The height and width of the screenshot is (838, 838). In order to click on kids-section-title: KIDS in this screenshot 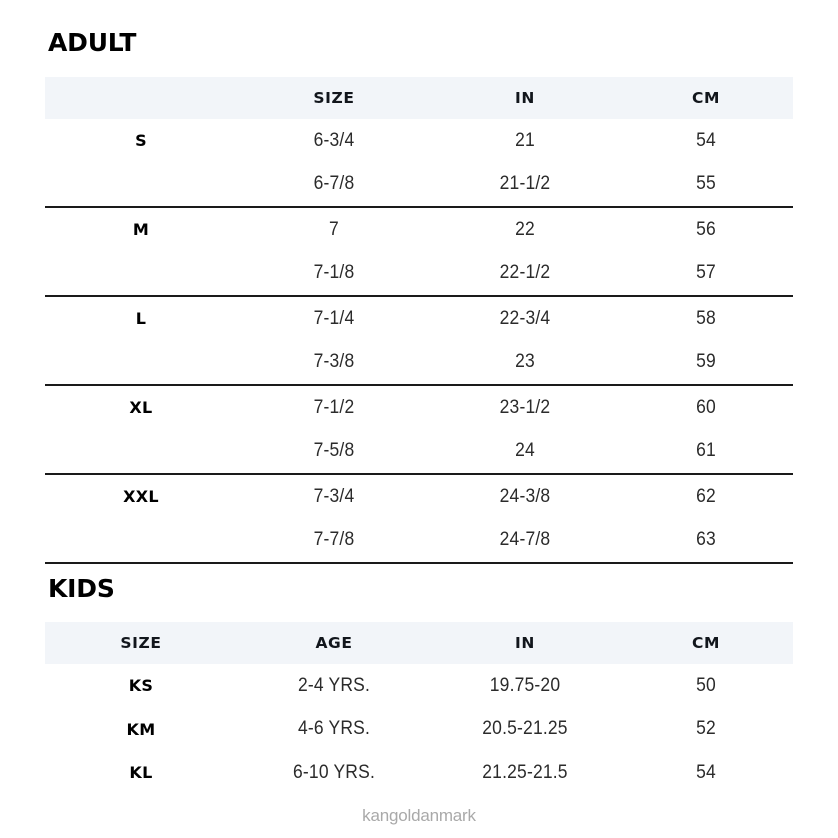, I will do `click(81, 588)`.